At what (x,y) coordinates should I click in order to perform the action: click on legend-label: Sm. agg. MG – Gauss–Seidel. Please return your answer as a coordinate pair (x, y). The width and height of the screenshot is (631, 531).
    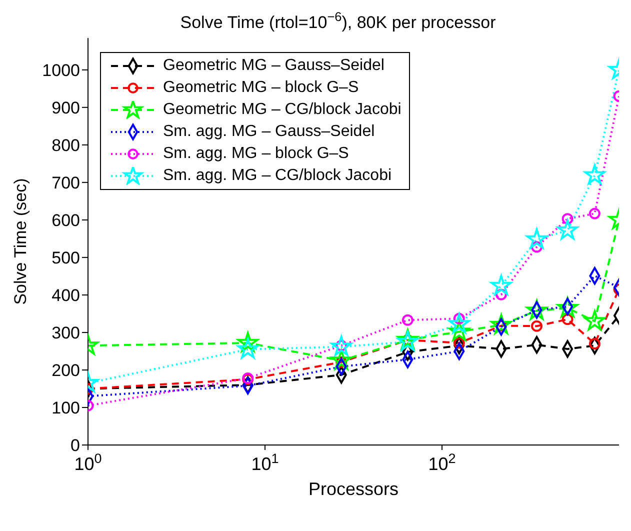
    Looking at the image, I should click on (269, 132).